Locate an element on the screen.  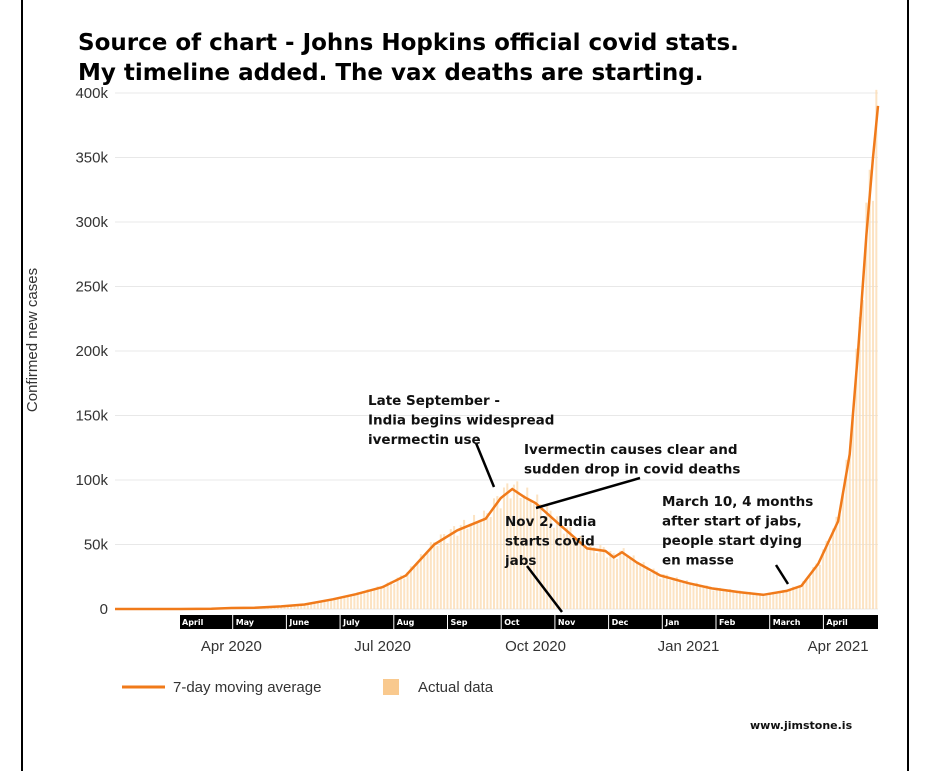
legend-moving-average: 7-day moving average is located at coordinates (247, 687).